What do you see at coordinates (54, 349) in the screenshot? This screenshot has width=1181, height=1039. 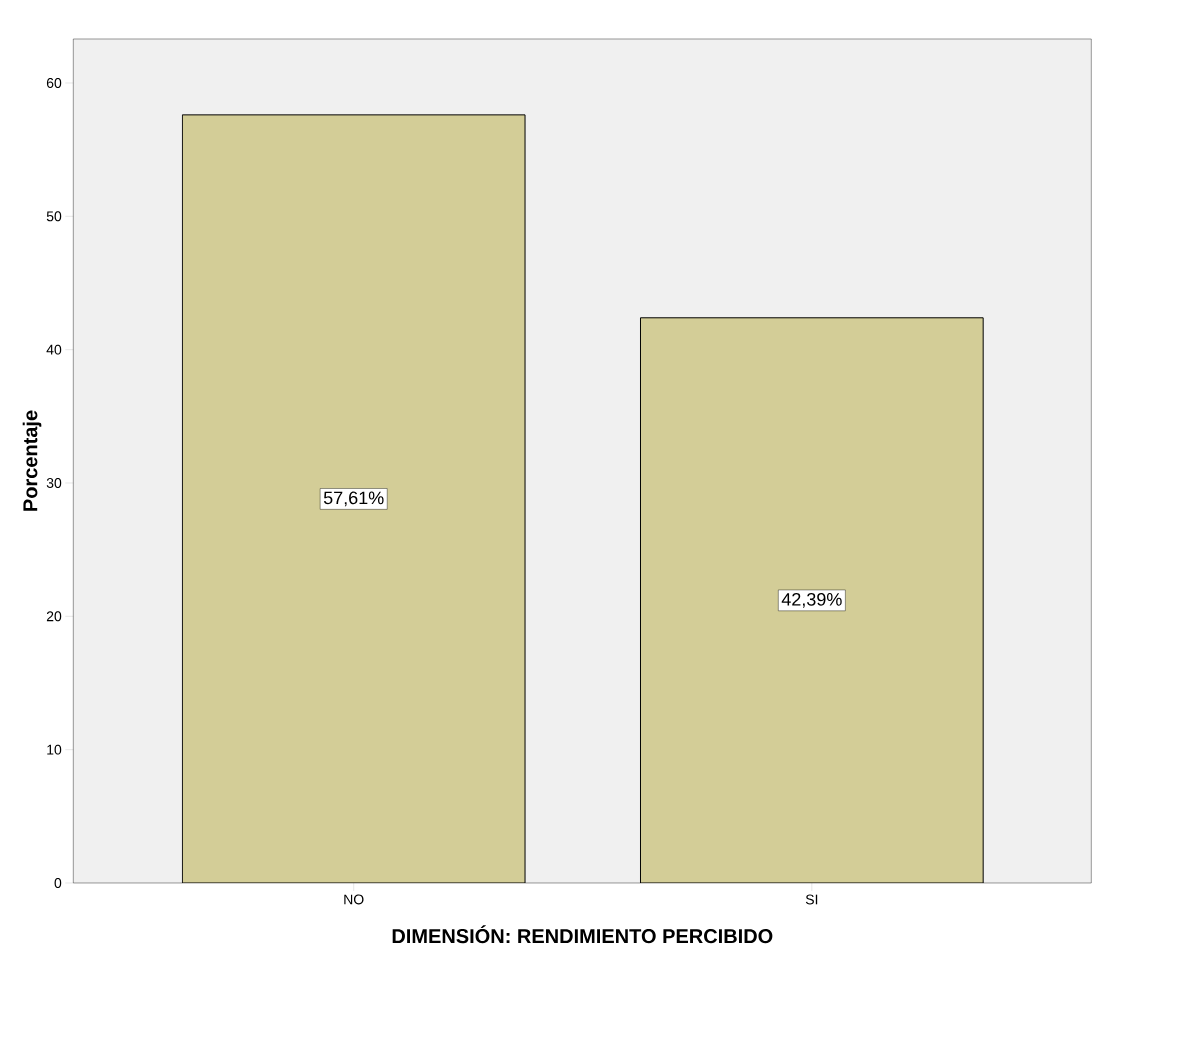 I see `y-tick-label: 40` at bounding box center [54, 349].